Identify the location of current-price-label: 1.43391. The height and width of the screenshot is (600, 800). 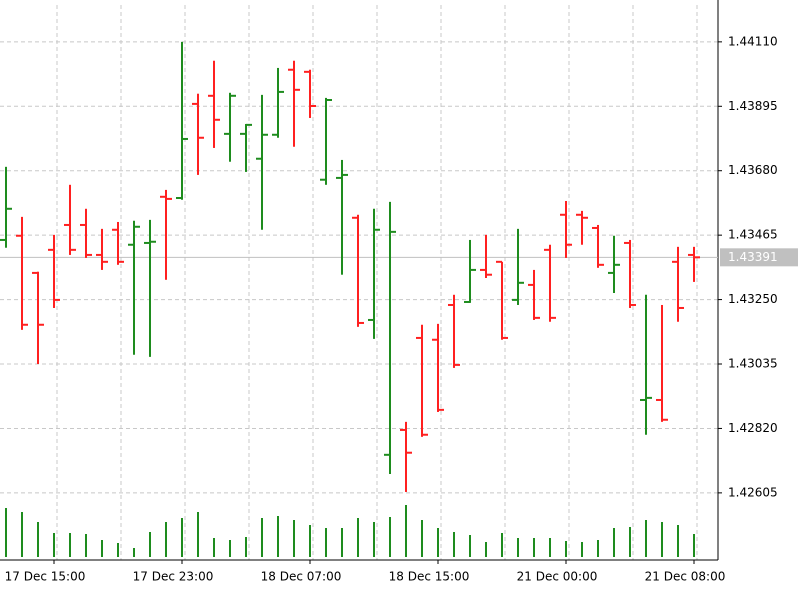
(753, 257).